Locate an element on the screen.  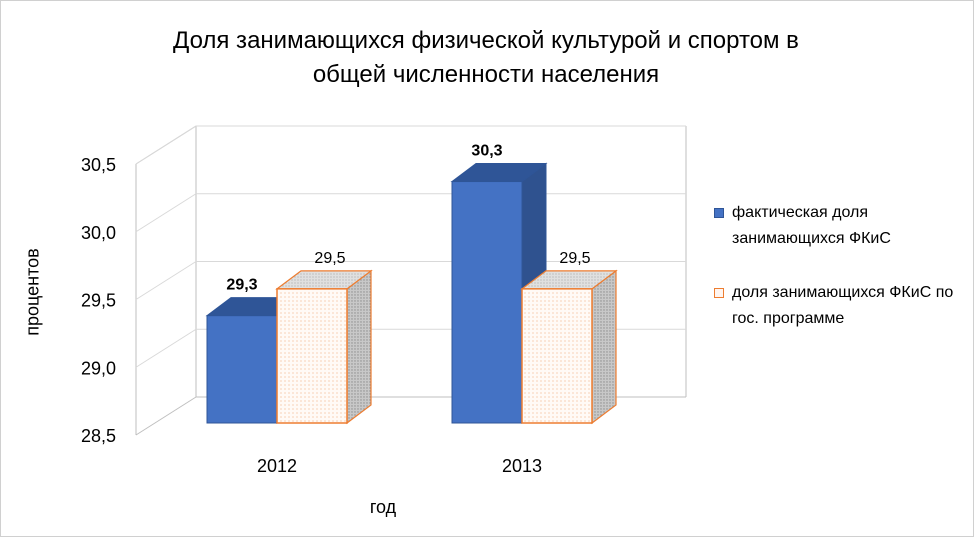
legend-swatch-actual is located at coordinates (719, 213).